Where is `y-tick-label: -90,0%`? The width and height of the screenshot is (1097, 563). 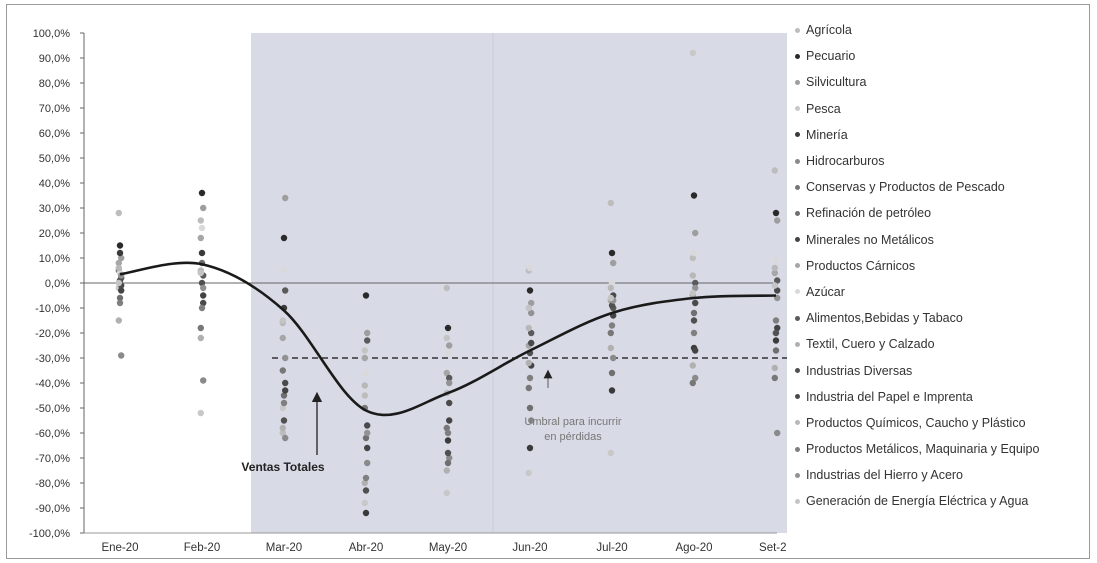
y-tick-label: -90,0% is located at coordinates (52, 509).